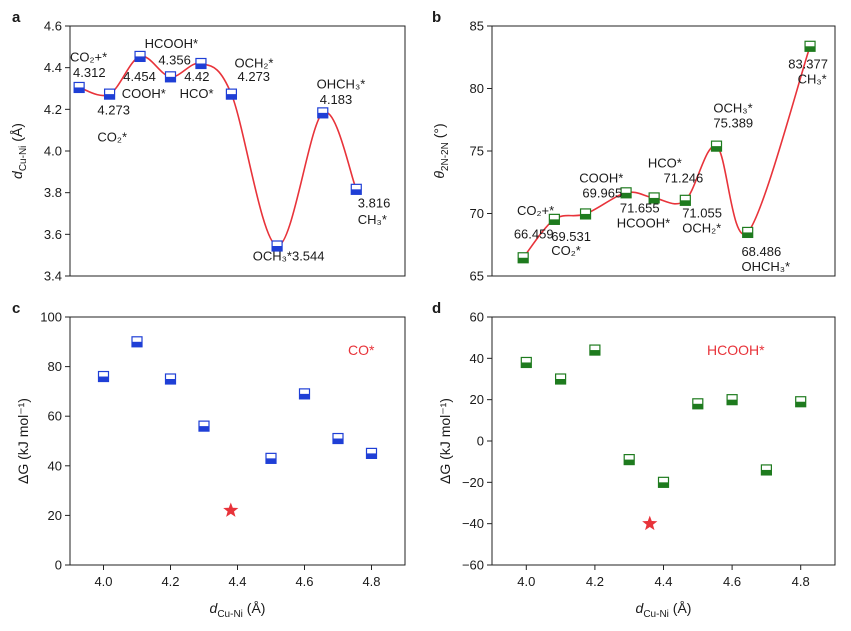  Describe the element at coordinates (534, 234) in the screenshot. I see `data-label: 66.459` at that location.